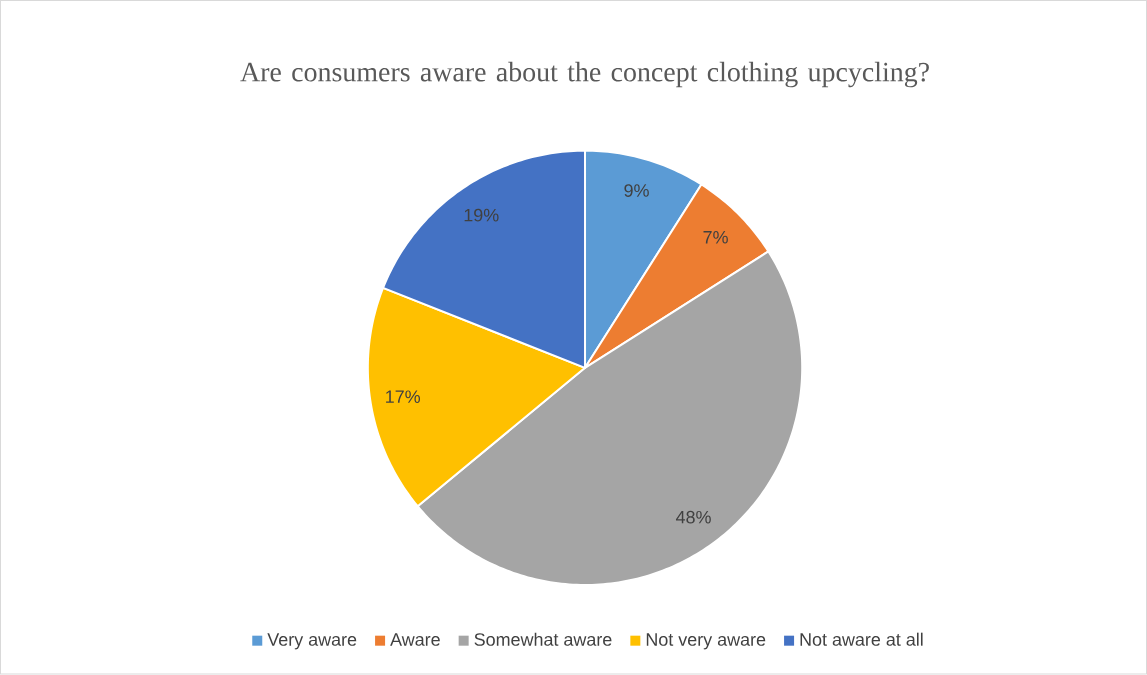  Describe the element at coordinates (861, 639) in the screenshot. I see `legend-label: Not aware at all` at that location.